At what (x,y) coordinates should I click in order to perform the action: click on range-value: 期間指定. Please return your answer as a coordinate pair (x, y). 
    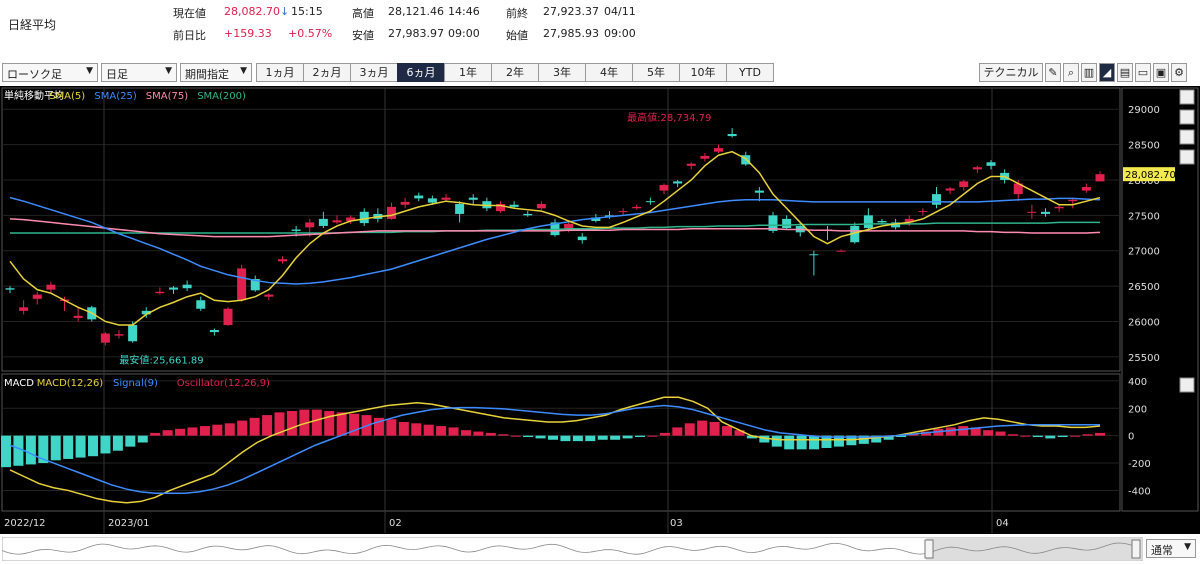
    Looking at the image, I should click on (207, 74).